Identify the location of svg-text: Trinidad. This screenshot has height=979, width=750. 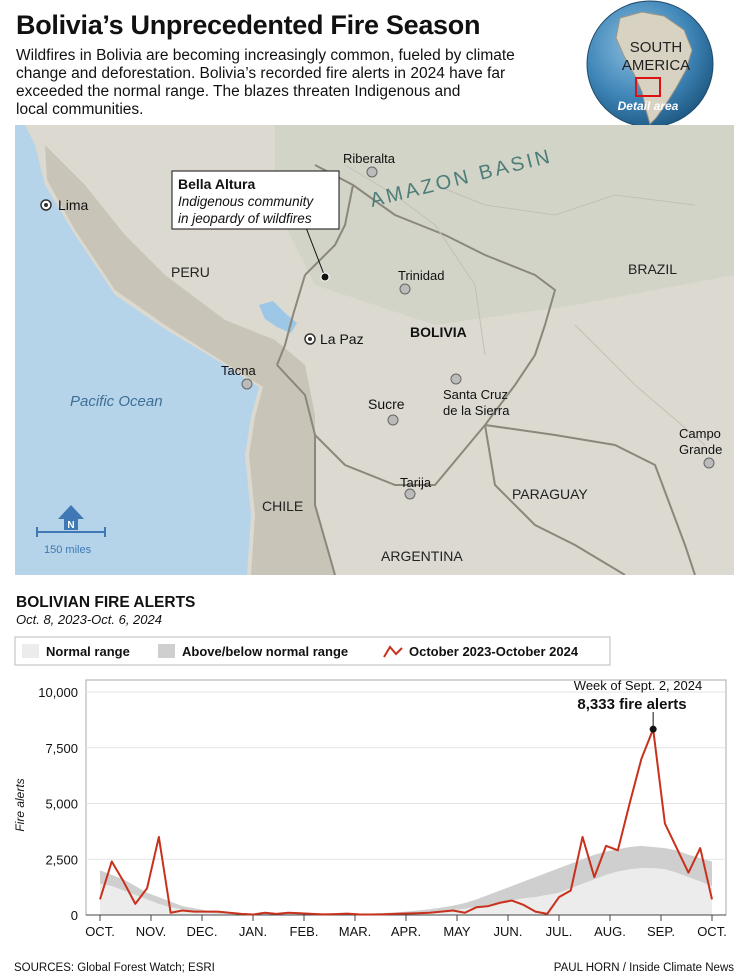
(421, 275).